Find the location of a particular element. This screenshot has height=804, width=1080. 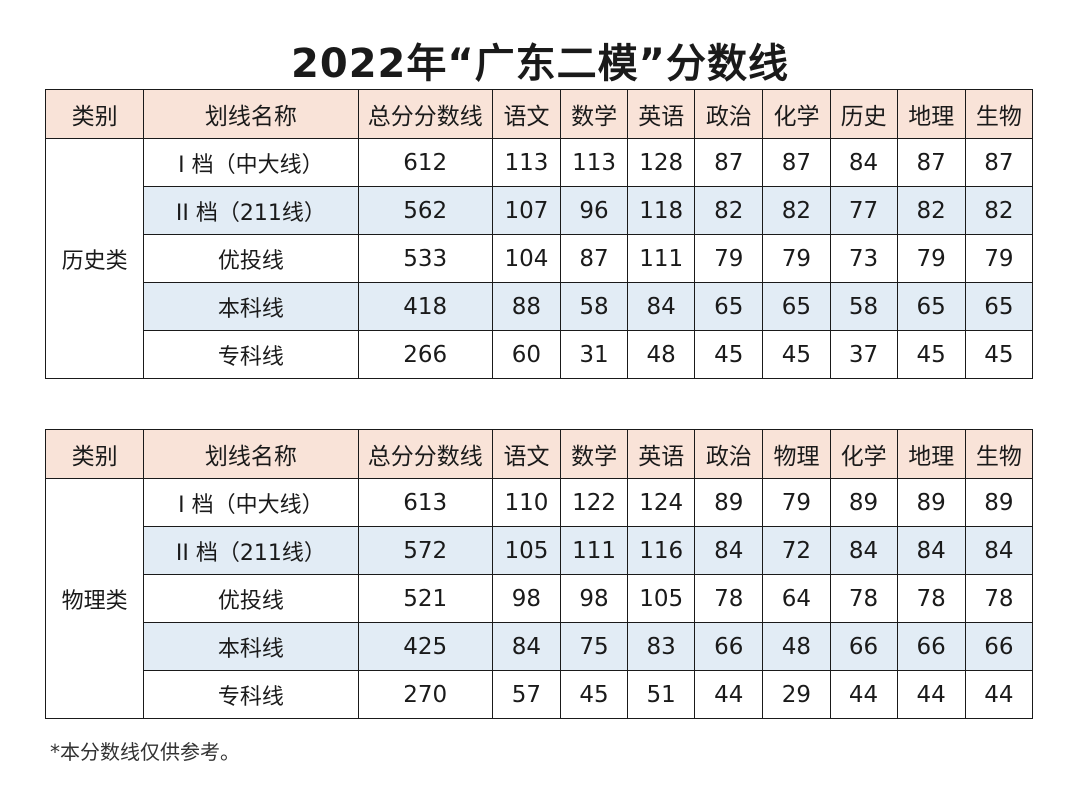

score-cell: 64 is located at coordinates (796, 599).